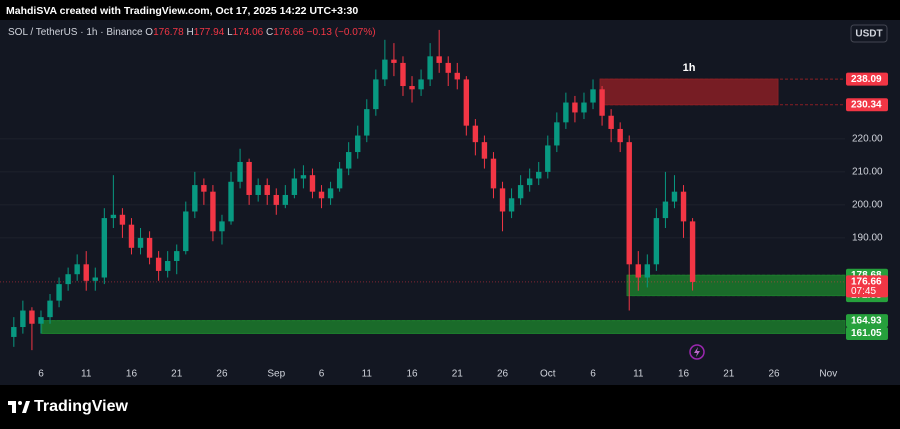 The width and height of the screenshot is (900, 429). What do you see at coordinates (322, 374) in the screenshot?
I see `x-tick-label: 6` at bounding box center [322, 374].